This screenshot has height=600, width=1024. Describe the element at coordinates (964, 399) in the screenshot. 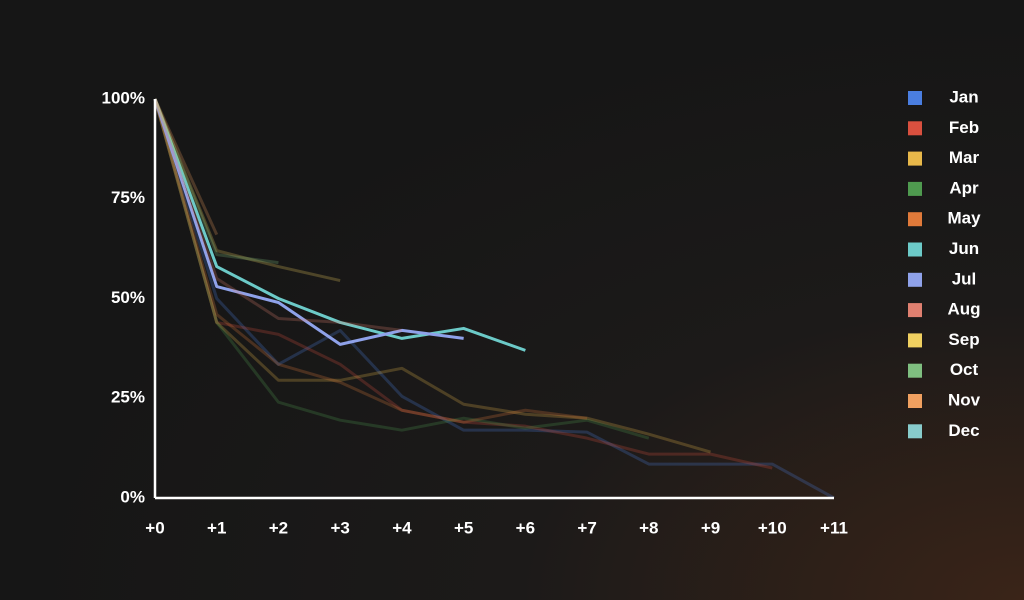

I see `legend-label: Nov` at that location.